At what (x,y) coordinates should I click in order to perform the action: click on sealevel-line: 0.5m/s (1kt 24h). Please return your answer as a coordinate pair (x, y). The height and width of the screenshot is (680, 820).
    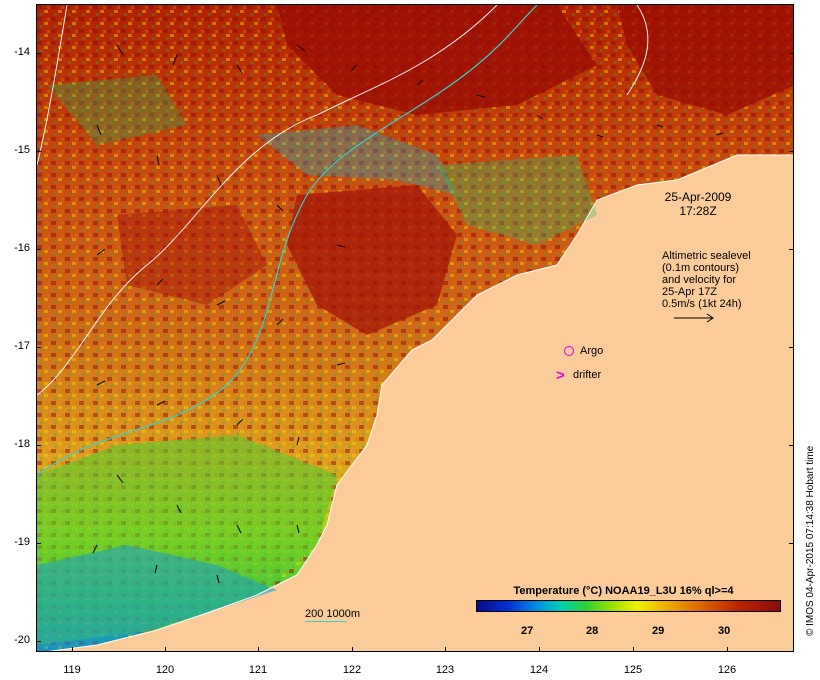
    Looking at the image, I should click on (702, 304).